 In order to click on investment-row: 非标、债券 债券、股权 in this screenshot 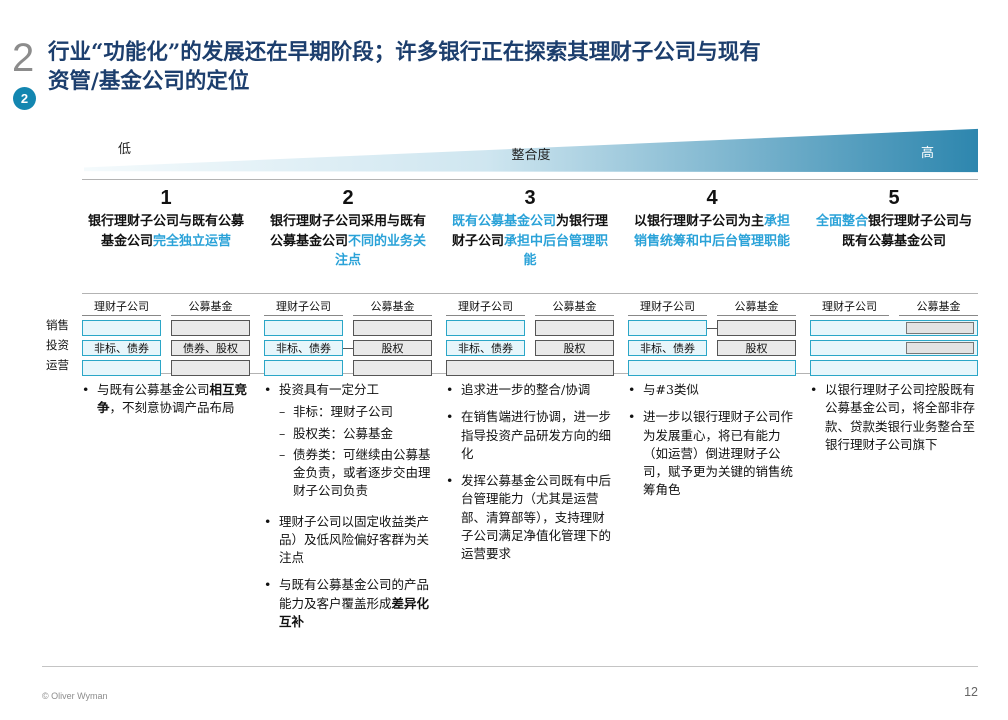, I will do `click(166, 348)`.